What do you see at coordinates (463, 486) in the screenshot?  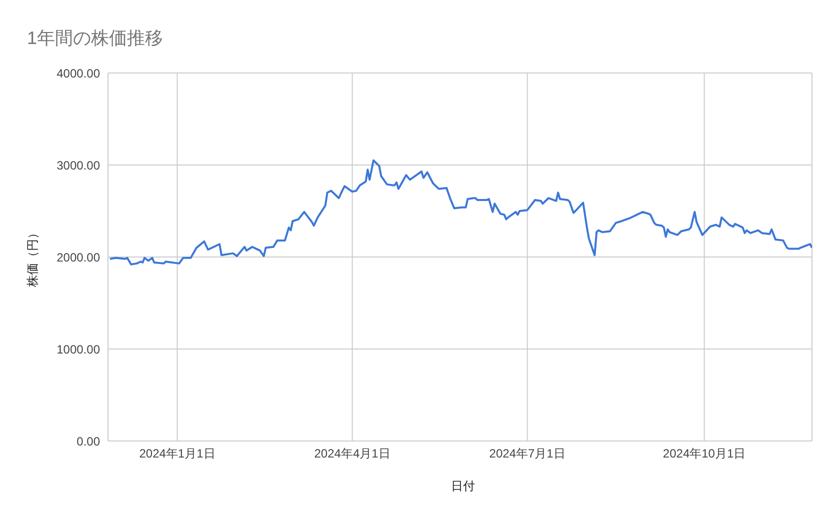 I see `x-axis-title: 日付` at bounding box center [463, 486].